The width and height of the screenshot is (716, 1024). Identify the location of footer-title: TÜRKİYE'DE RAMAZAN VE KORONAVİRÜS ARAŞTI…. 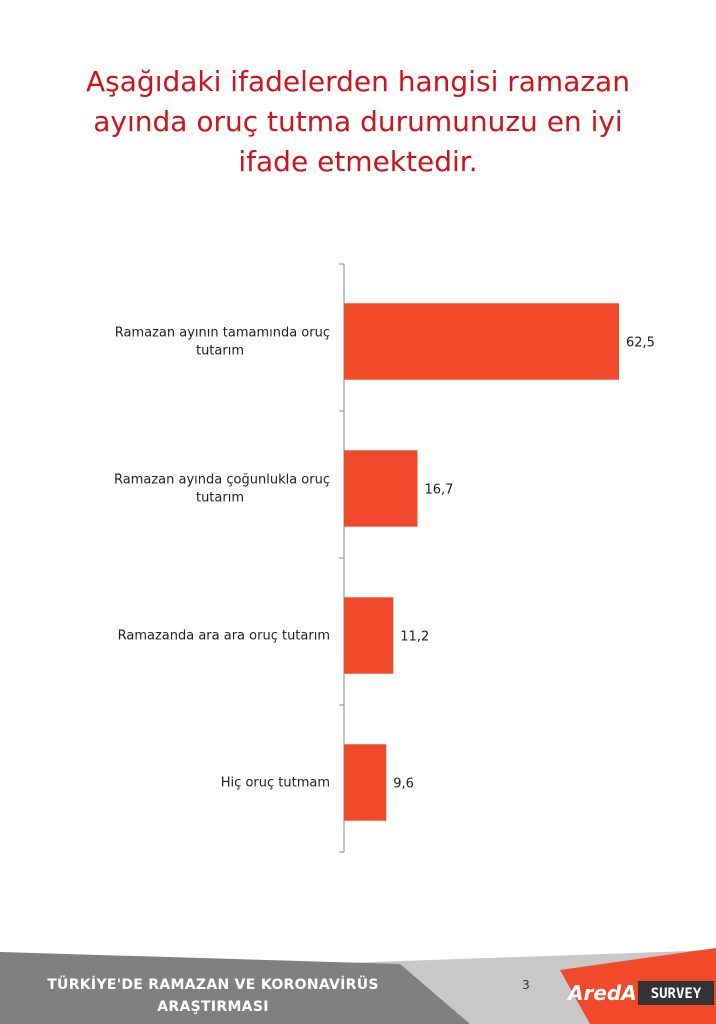
(213, 996).